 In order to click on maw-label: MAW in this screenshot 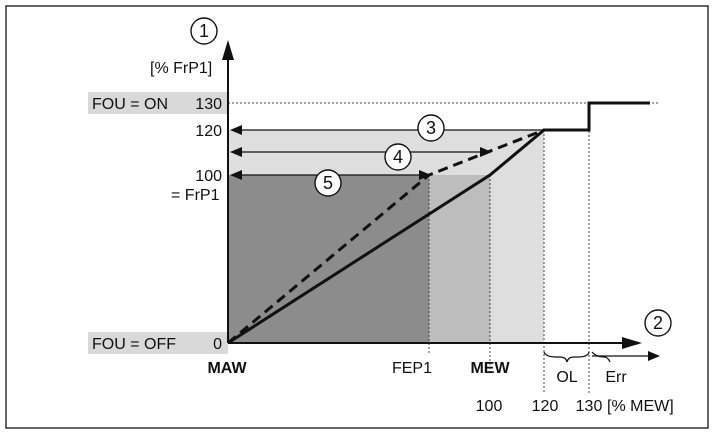, I will do `click(227, 368)`.